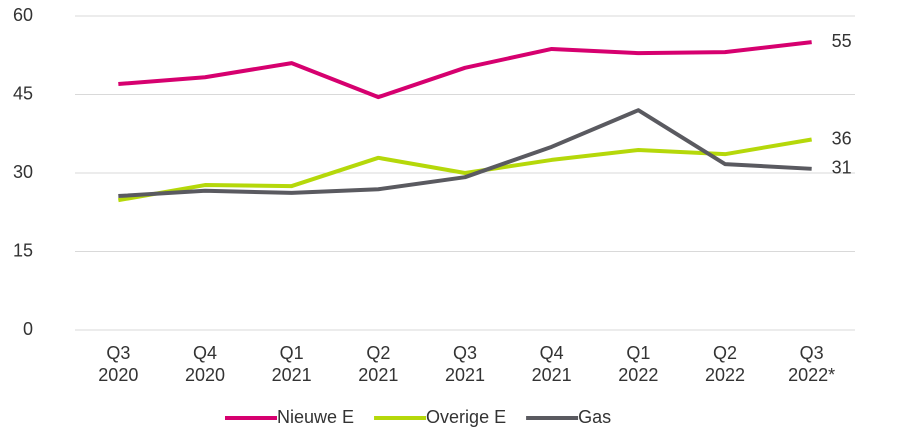  I want to click on y-tick-label: 30, so click(23, 172).